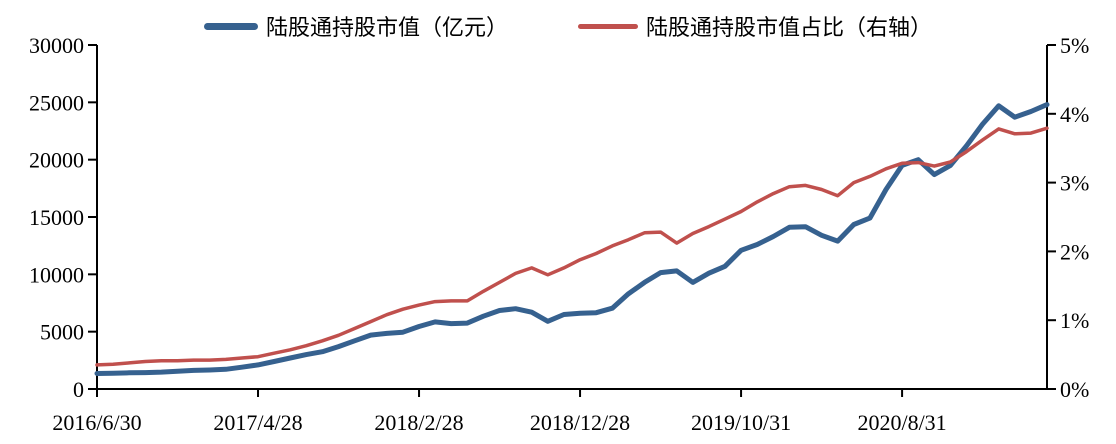 The image size is (1116, 444). I want to click on right-axis-tick-label: 0%, so click(1074, 389).